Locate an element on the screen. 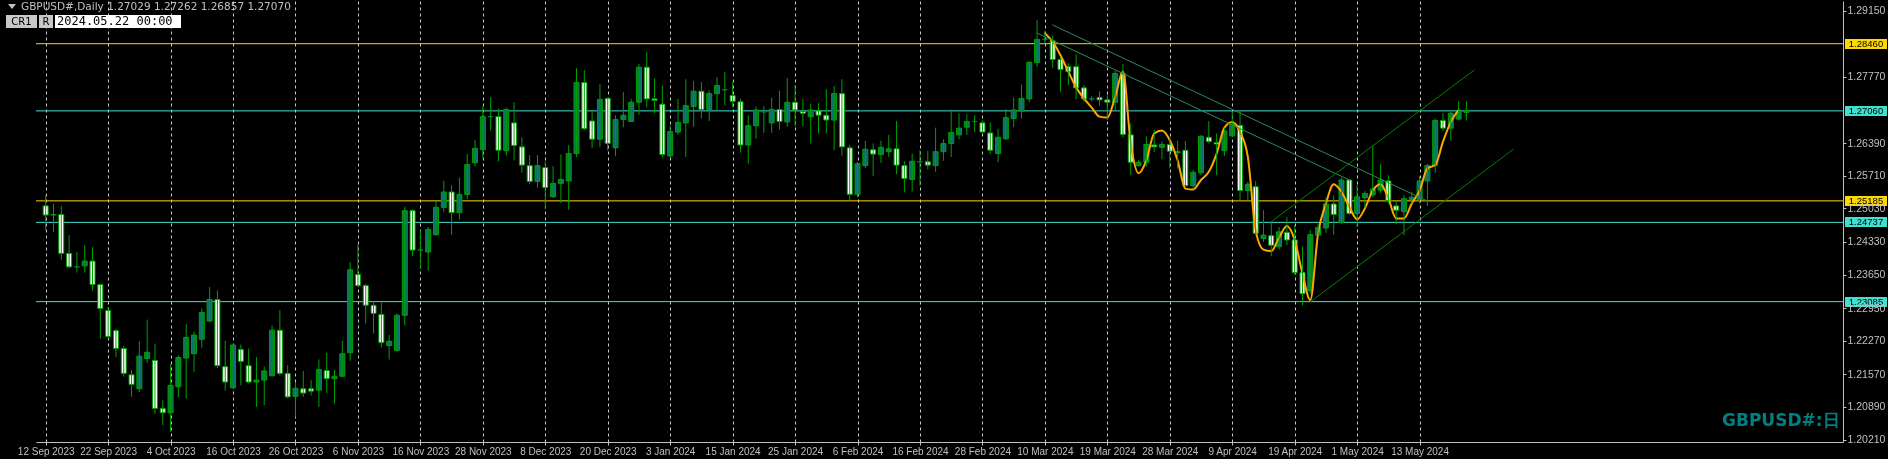  x-tick-label: 28 Feb 2024 is located at coordinates (983, 451).